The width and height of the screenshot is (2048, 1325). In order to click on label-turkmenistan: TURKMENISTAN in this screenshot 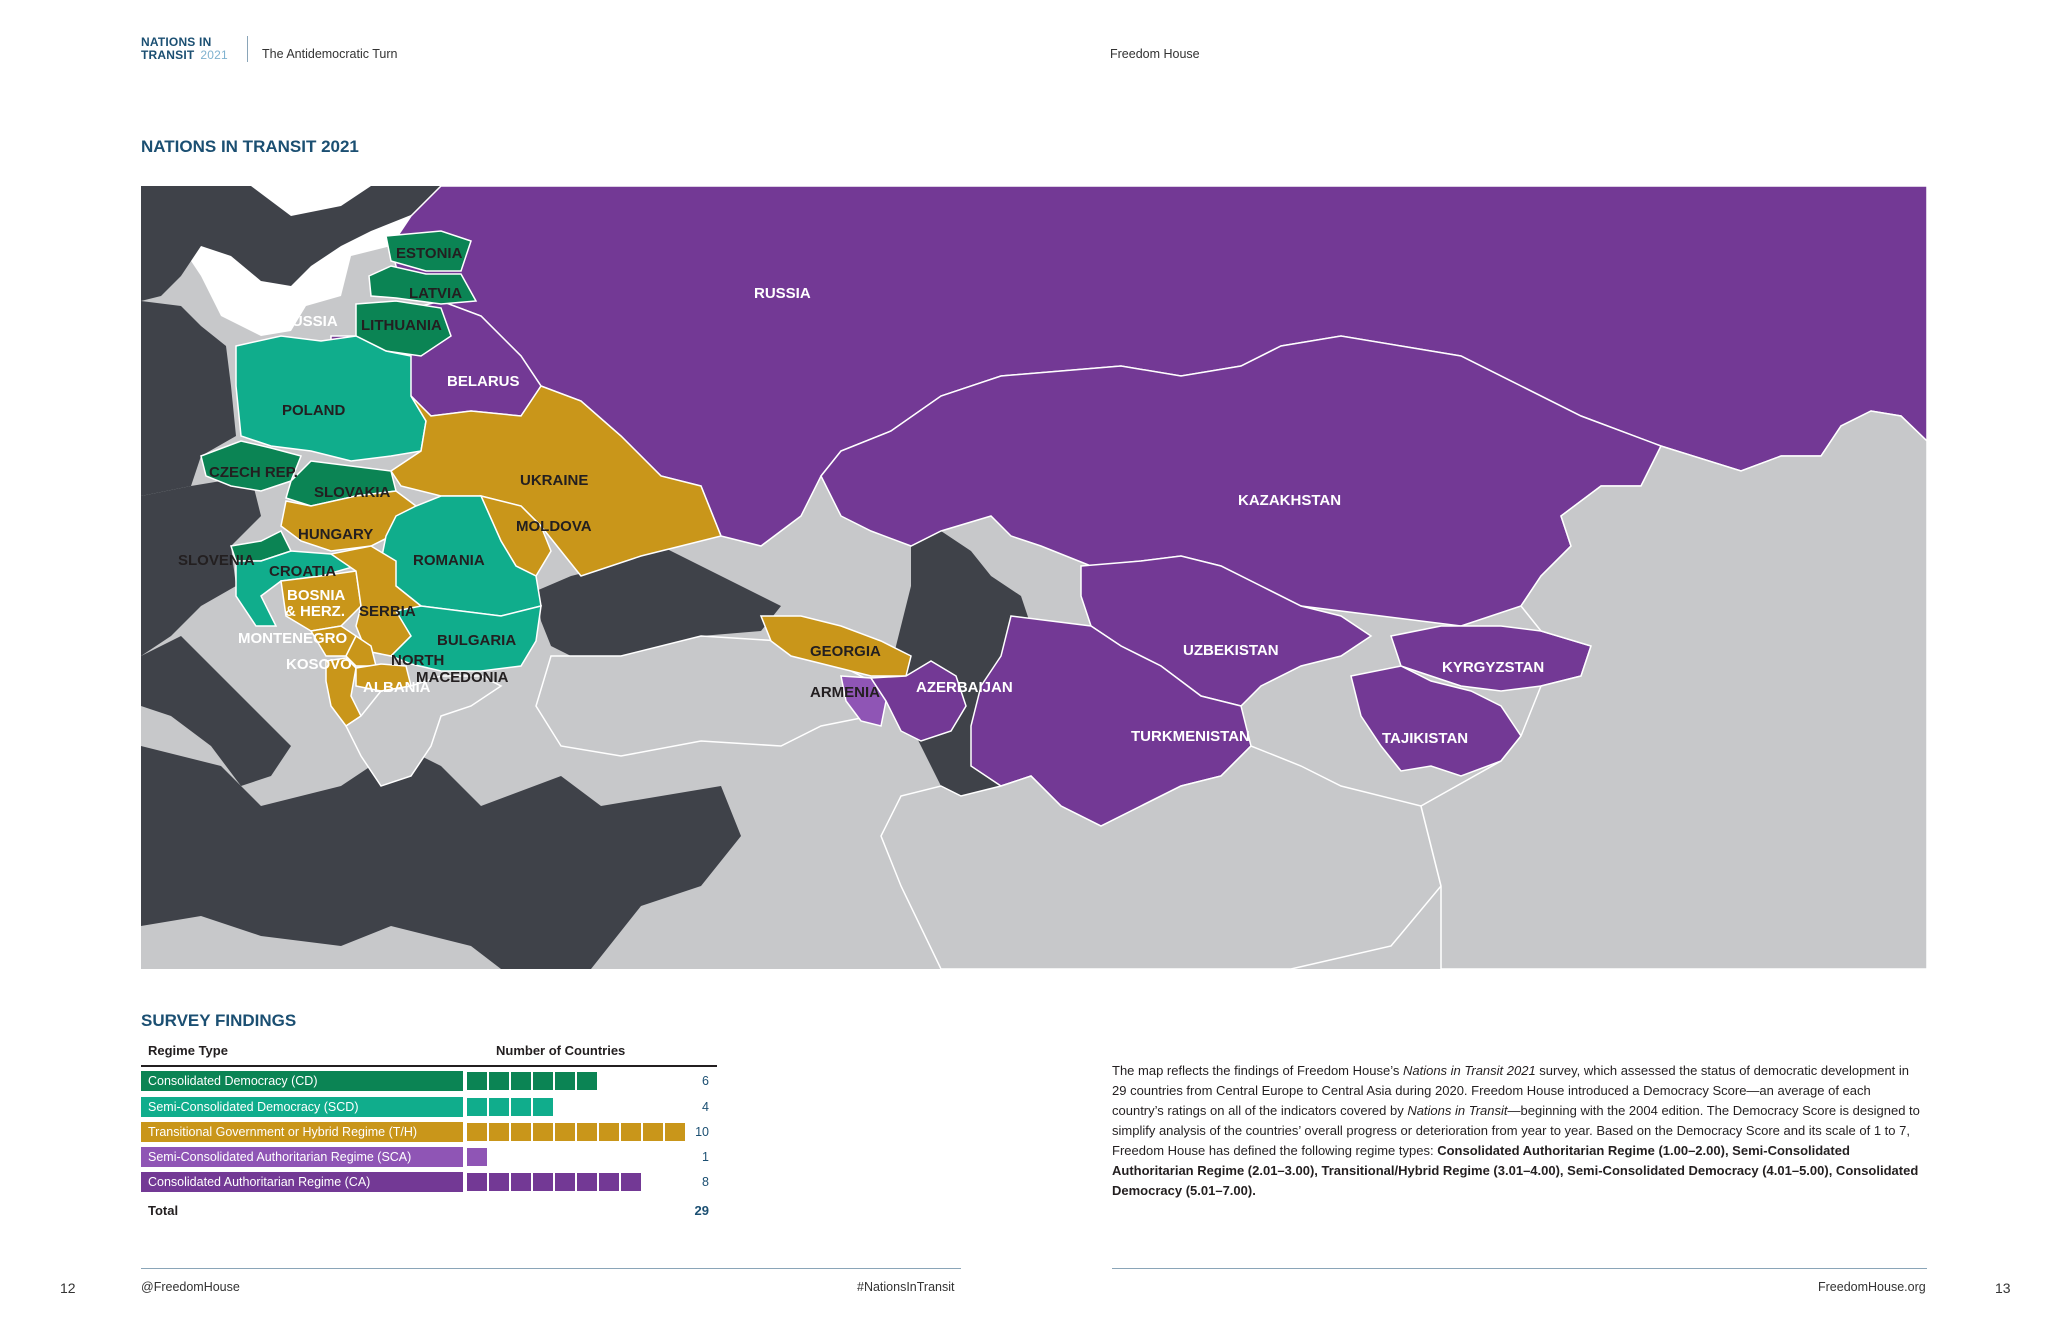, I will do `click(1190, 736)`.